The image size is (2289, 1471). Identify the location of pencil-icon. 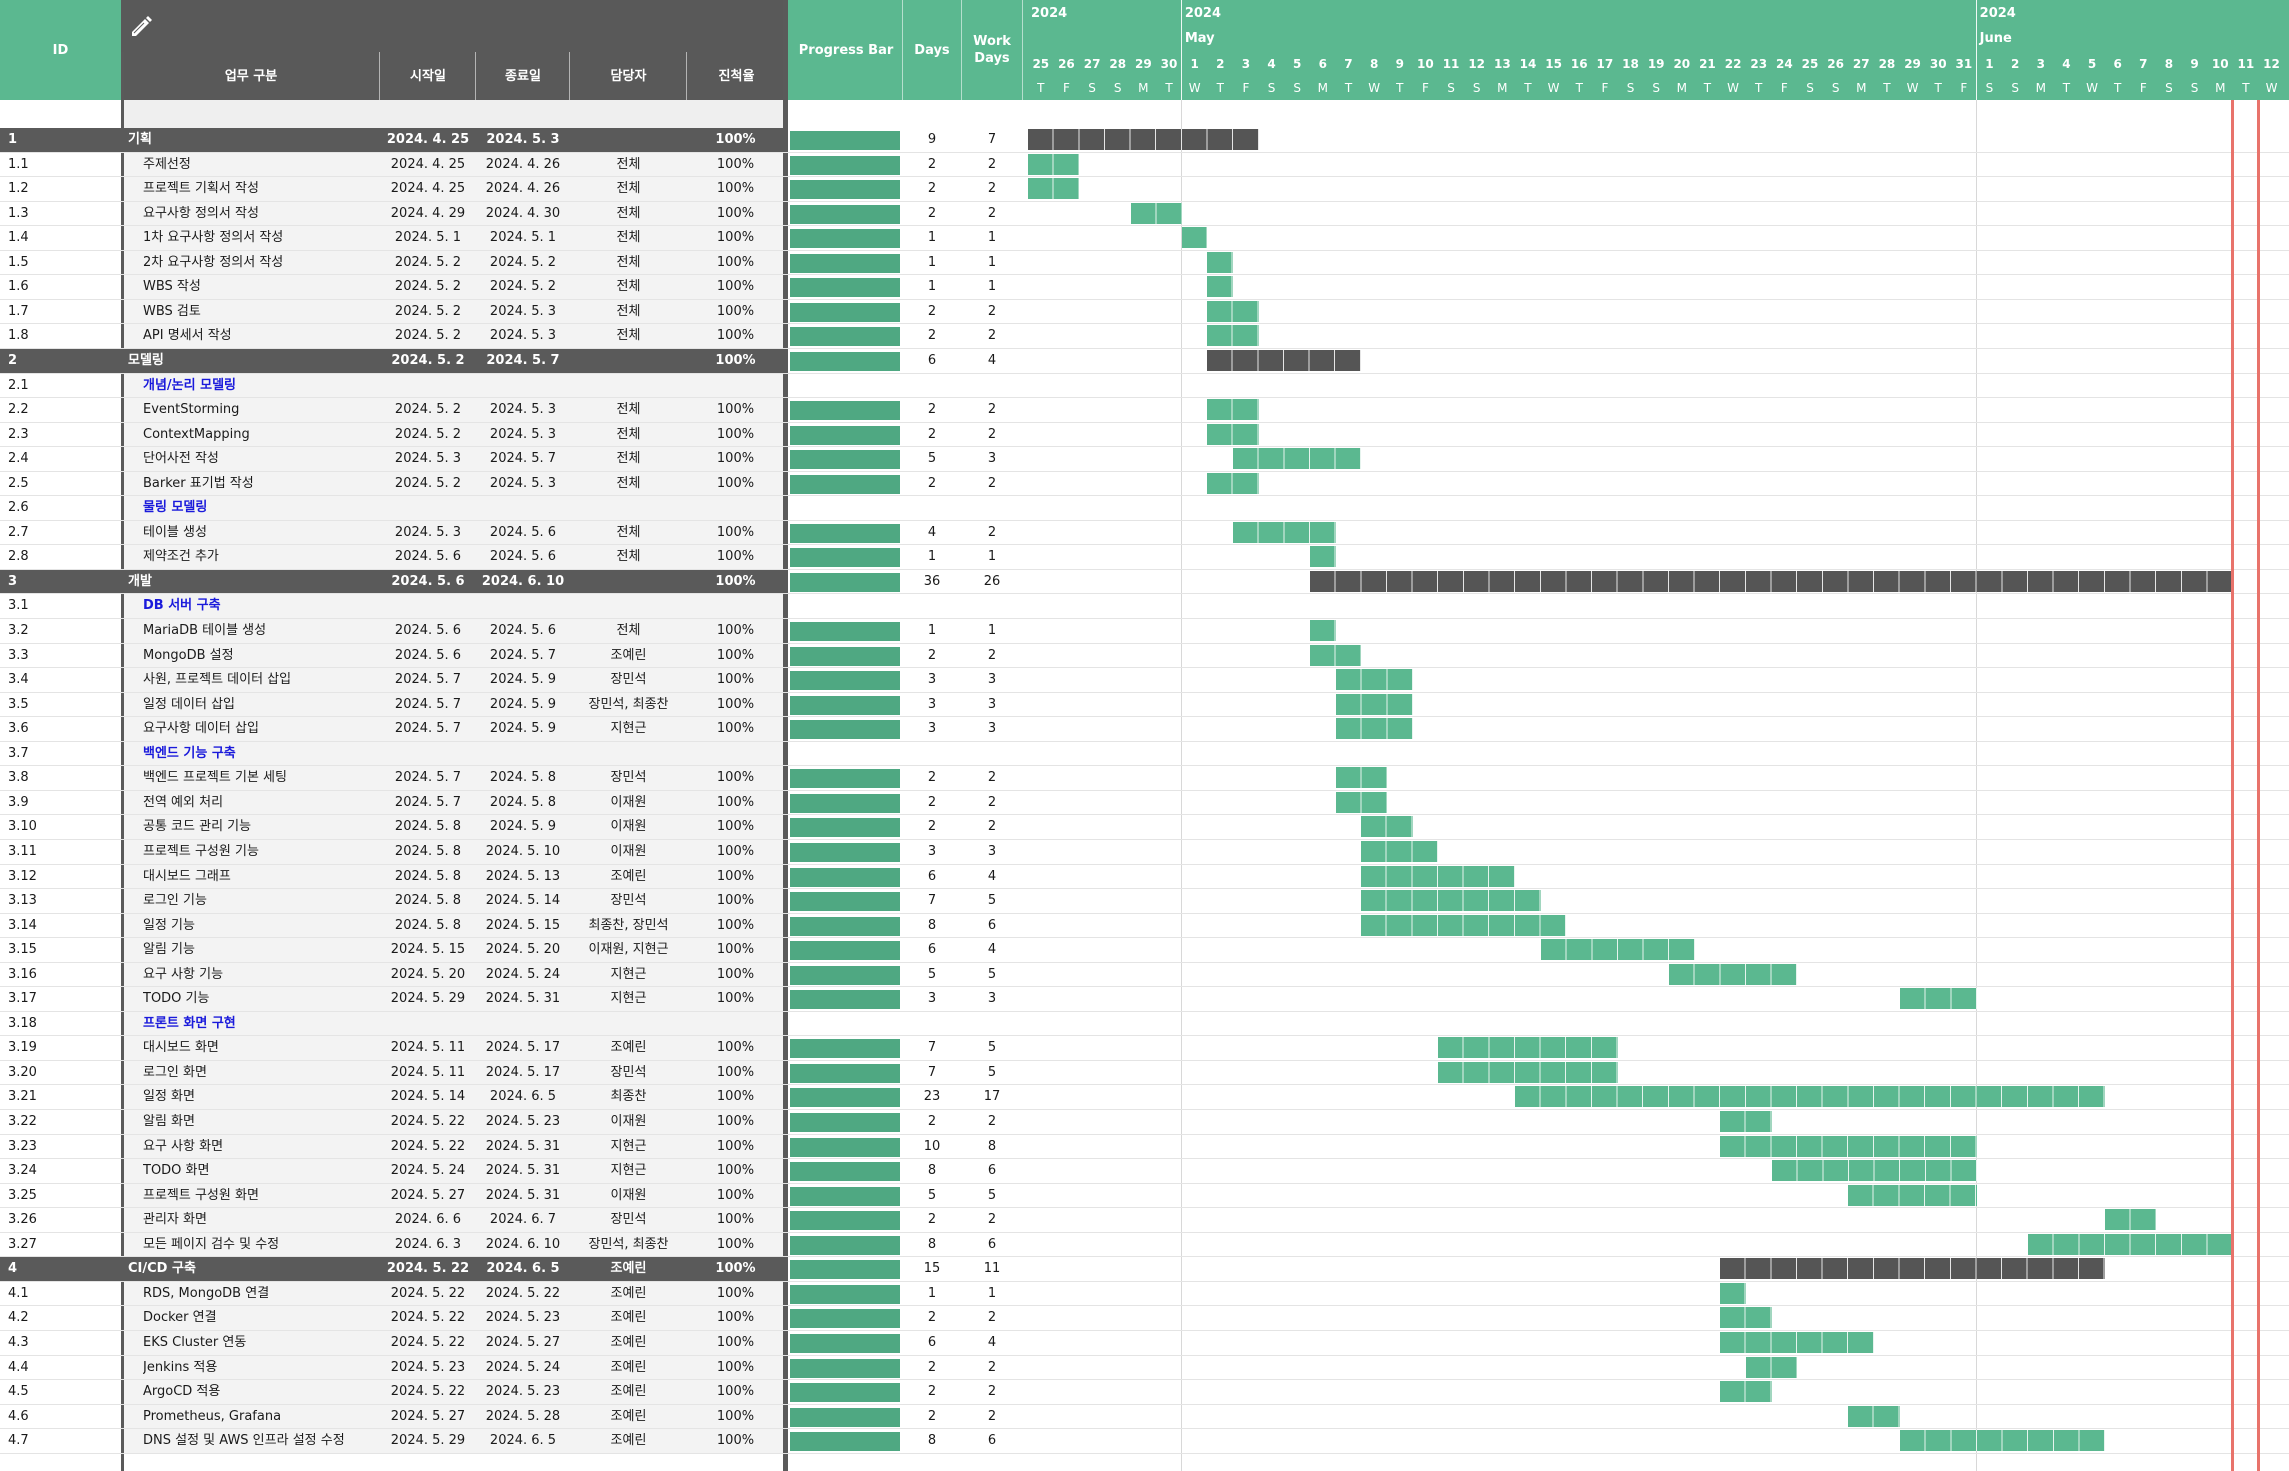
(141, 25).